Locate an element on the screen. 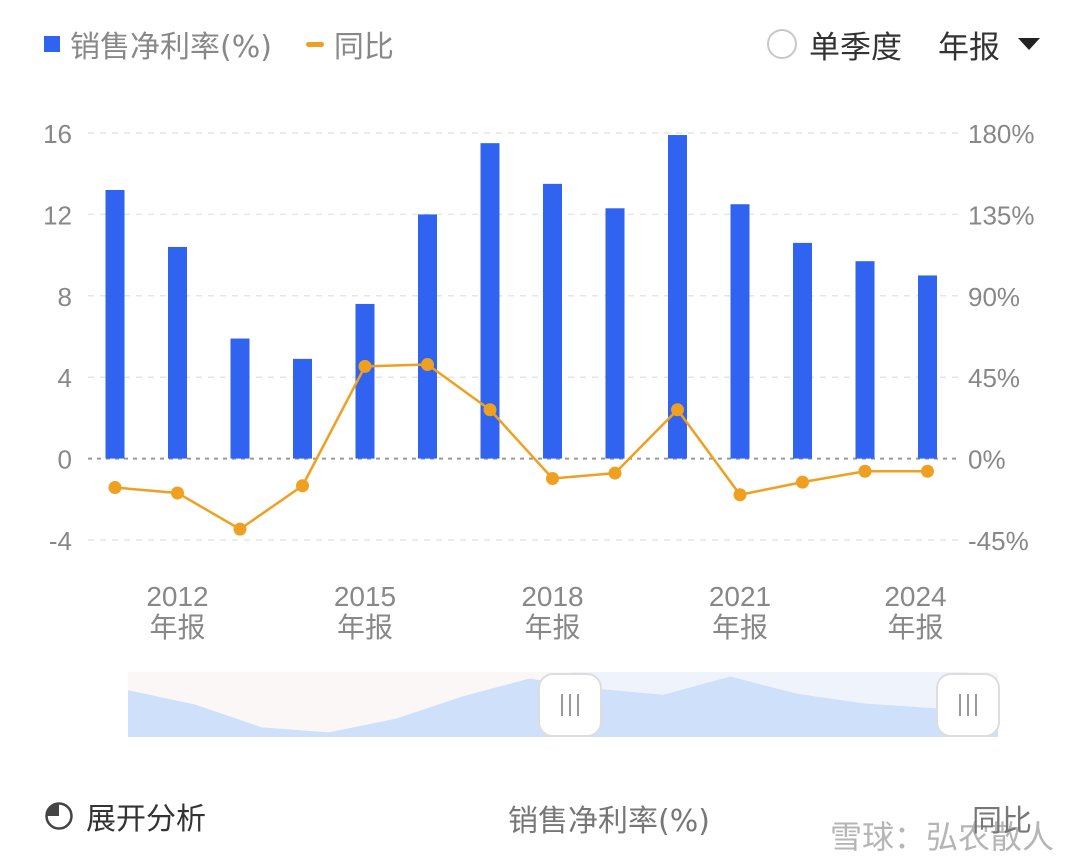  bar-2023 is located at coordinates (865, 360).